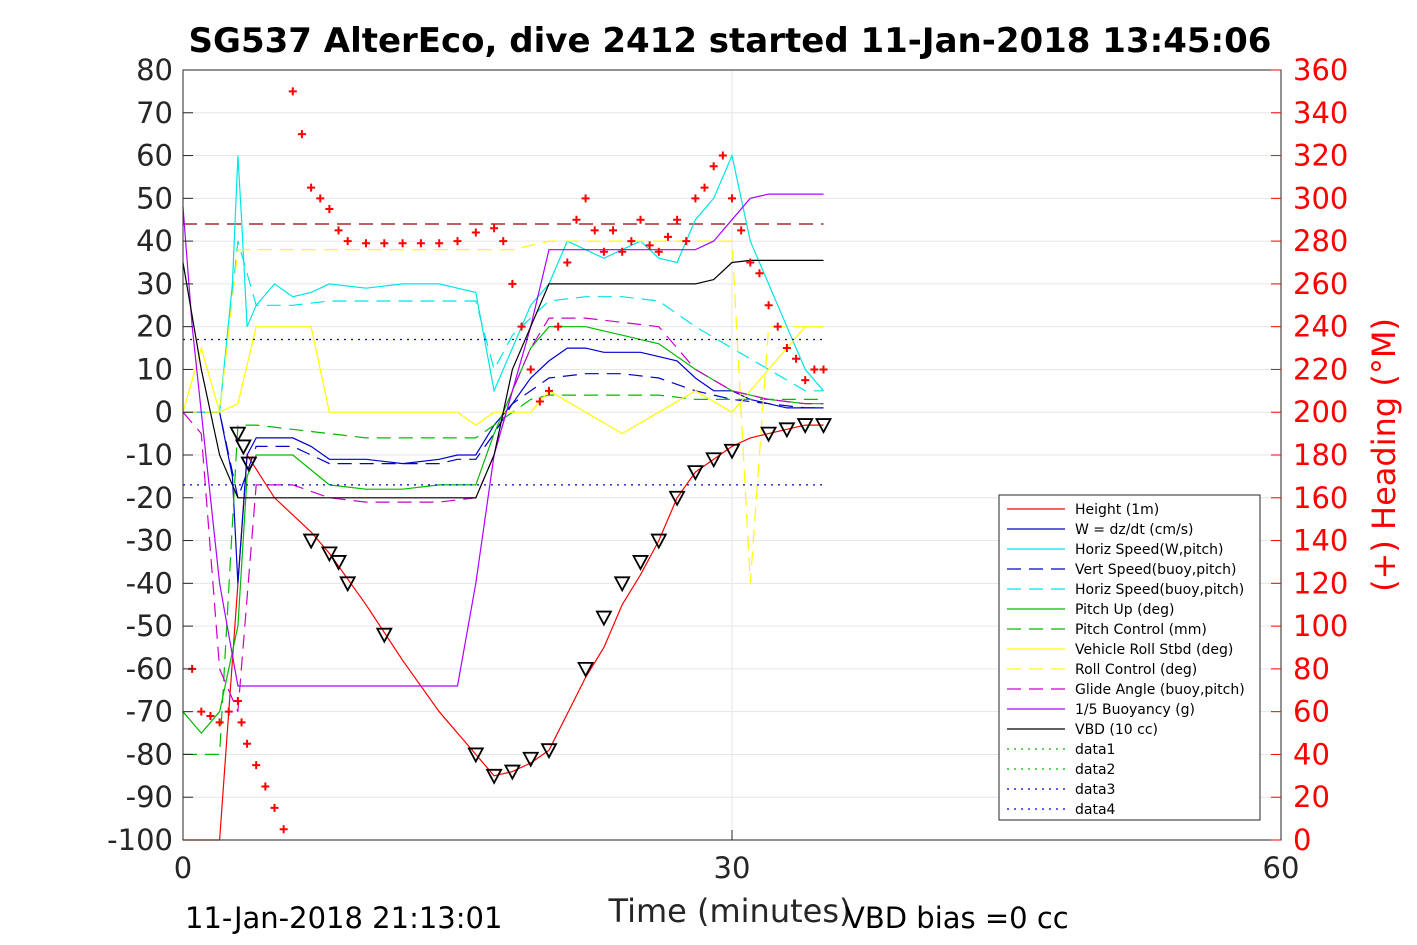 The image size is (1417, 945). Describe the element at coordinates (149, 797) in the screenshot. I see `y-tick-label: -90` at that location.